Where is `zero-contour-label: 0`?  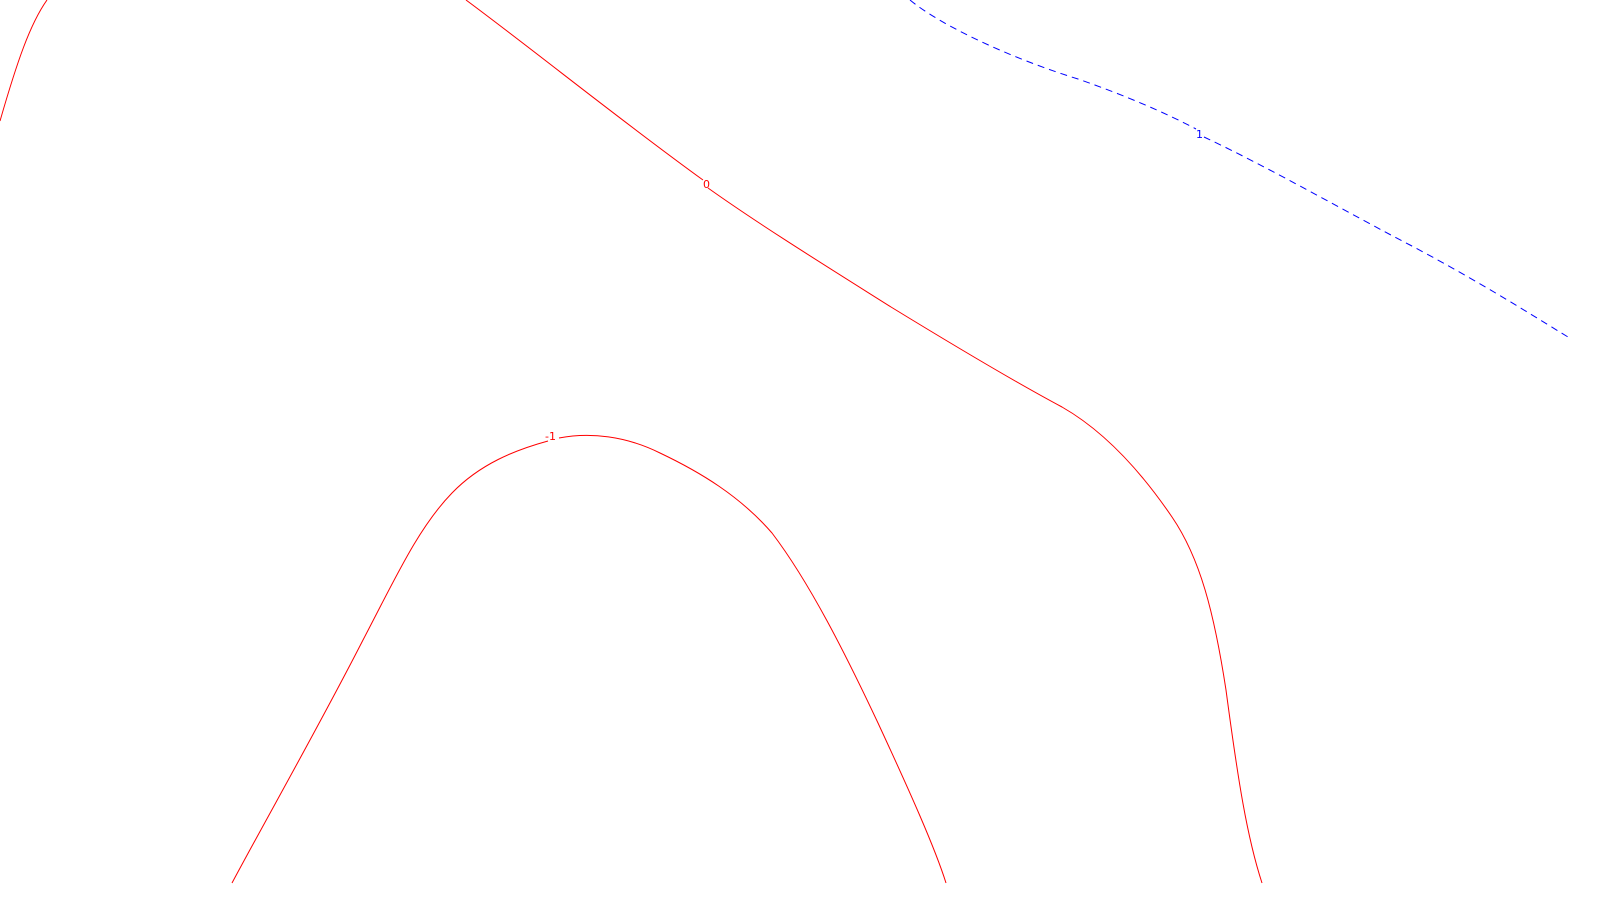
zero-contour-label: 0 is located at coordinates (706, 184).